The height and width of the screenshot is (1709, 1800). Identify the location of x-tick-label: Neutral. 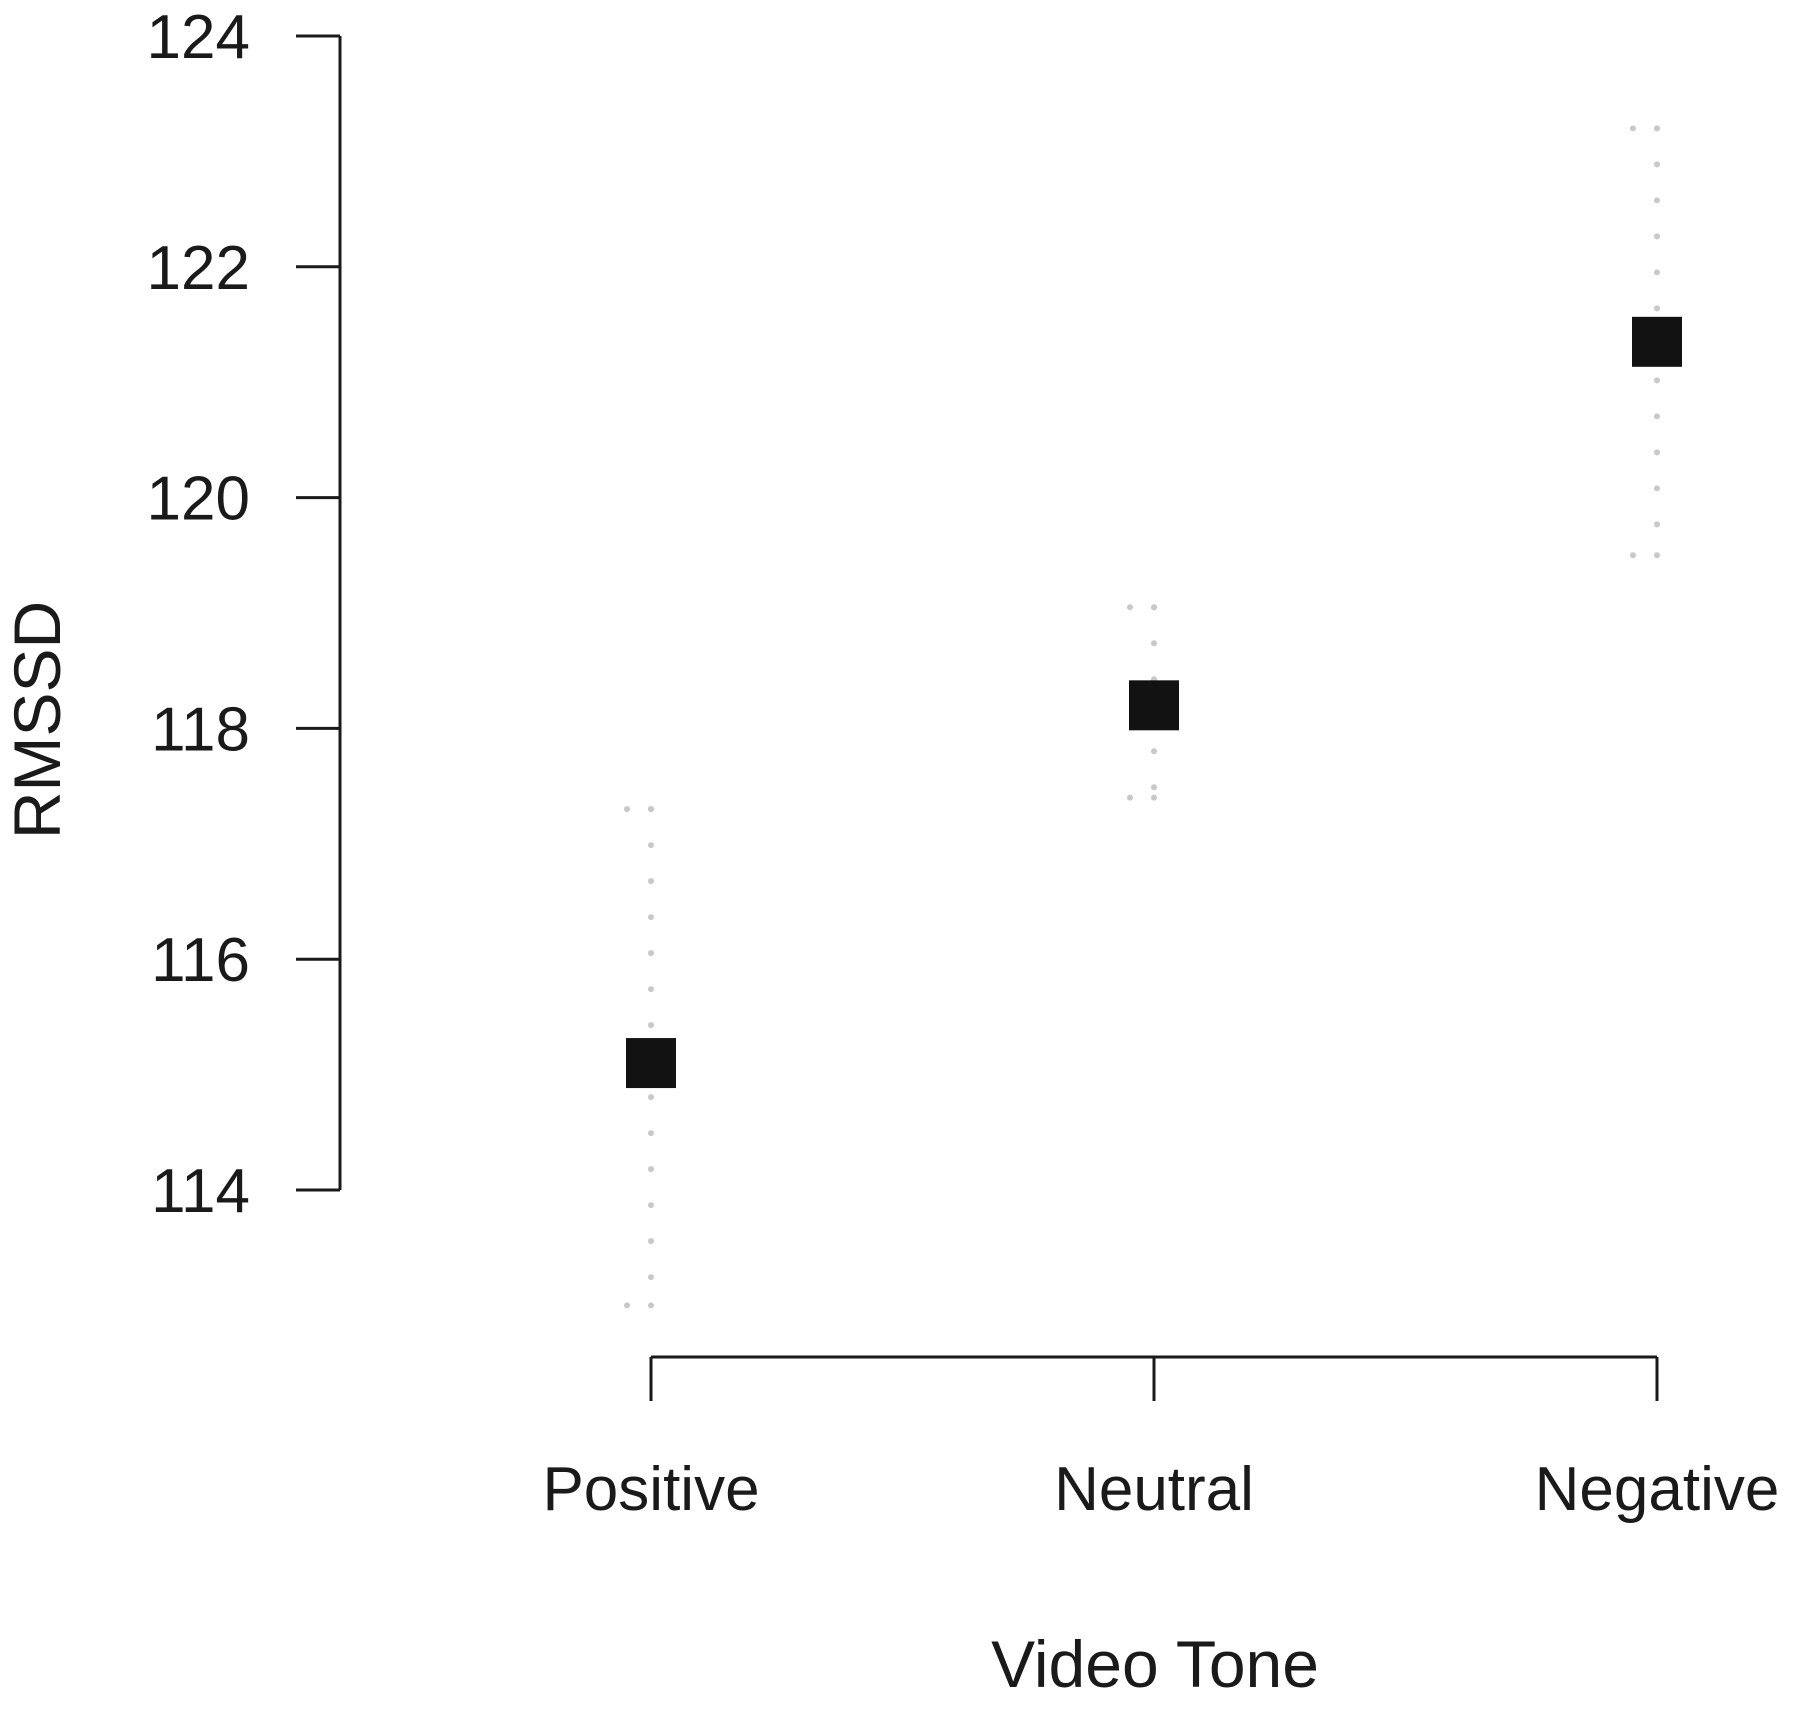
(1154, 1489).